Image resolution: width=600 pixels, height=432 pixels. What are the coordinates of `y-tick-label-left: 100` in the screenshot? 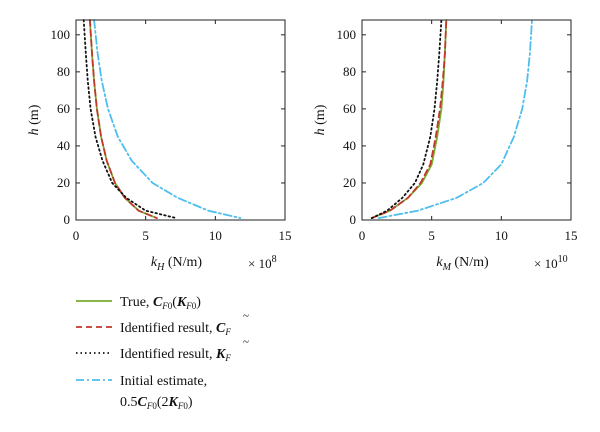 It's located at (61, 34).